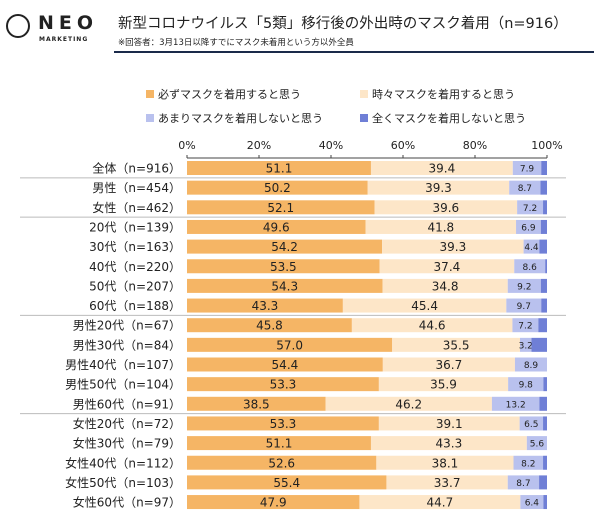 This screenshot has height=529, width=600. What do you see at coordinates (449, 424) in the screenshot?
I see `data-label: 39.1` at bounding box center [449, 424].